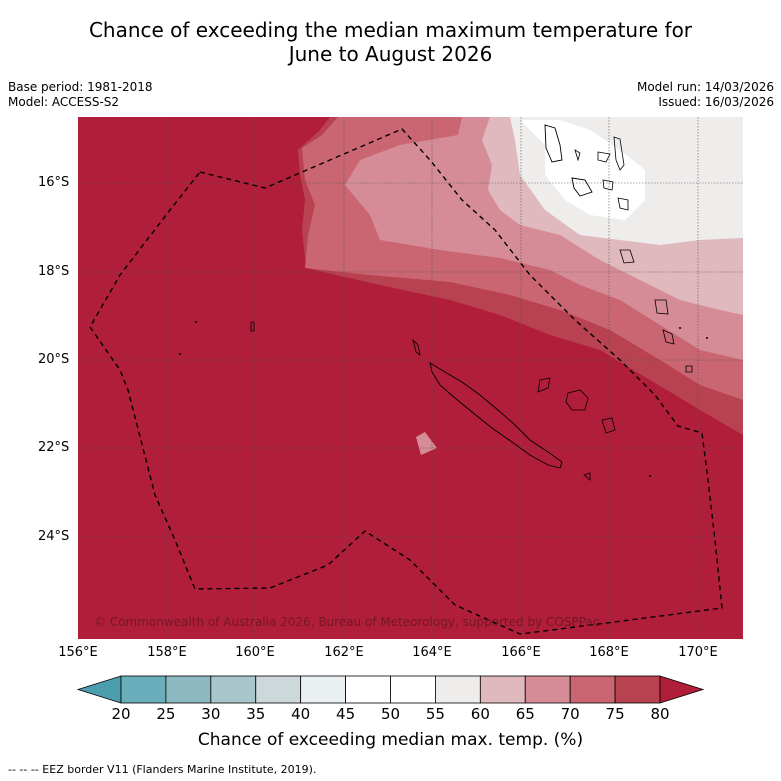  What do you see at coordinates (544, 385) in the screenshot?
I see `island-ouvea` at bounding box center [544, 385].